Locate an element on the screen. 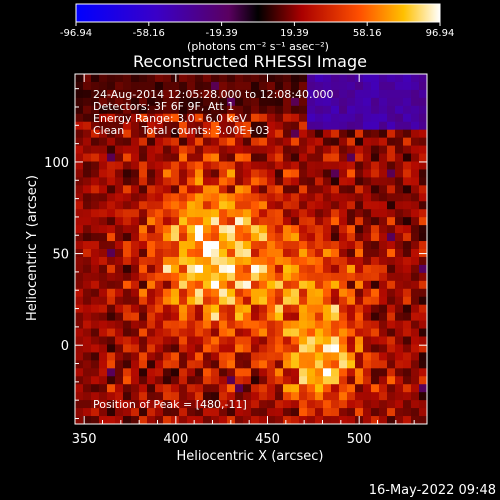 The width and height of the screenshot is (500, 500). colorbar-ticks: -96.94 -58.16 -19.39 19.39 58.16 96.94 is located at coordinates (257, 30).